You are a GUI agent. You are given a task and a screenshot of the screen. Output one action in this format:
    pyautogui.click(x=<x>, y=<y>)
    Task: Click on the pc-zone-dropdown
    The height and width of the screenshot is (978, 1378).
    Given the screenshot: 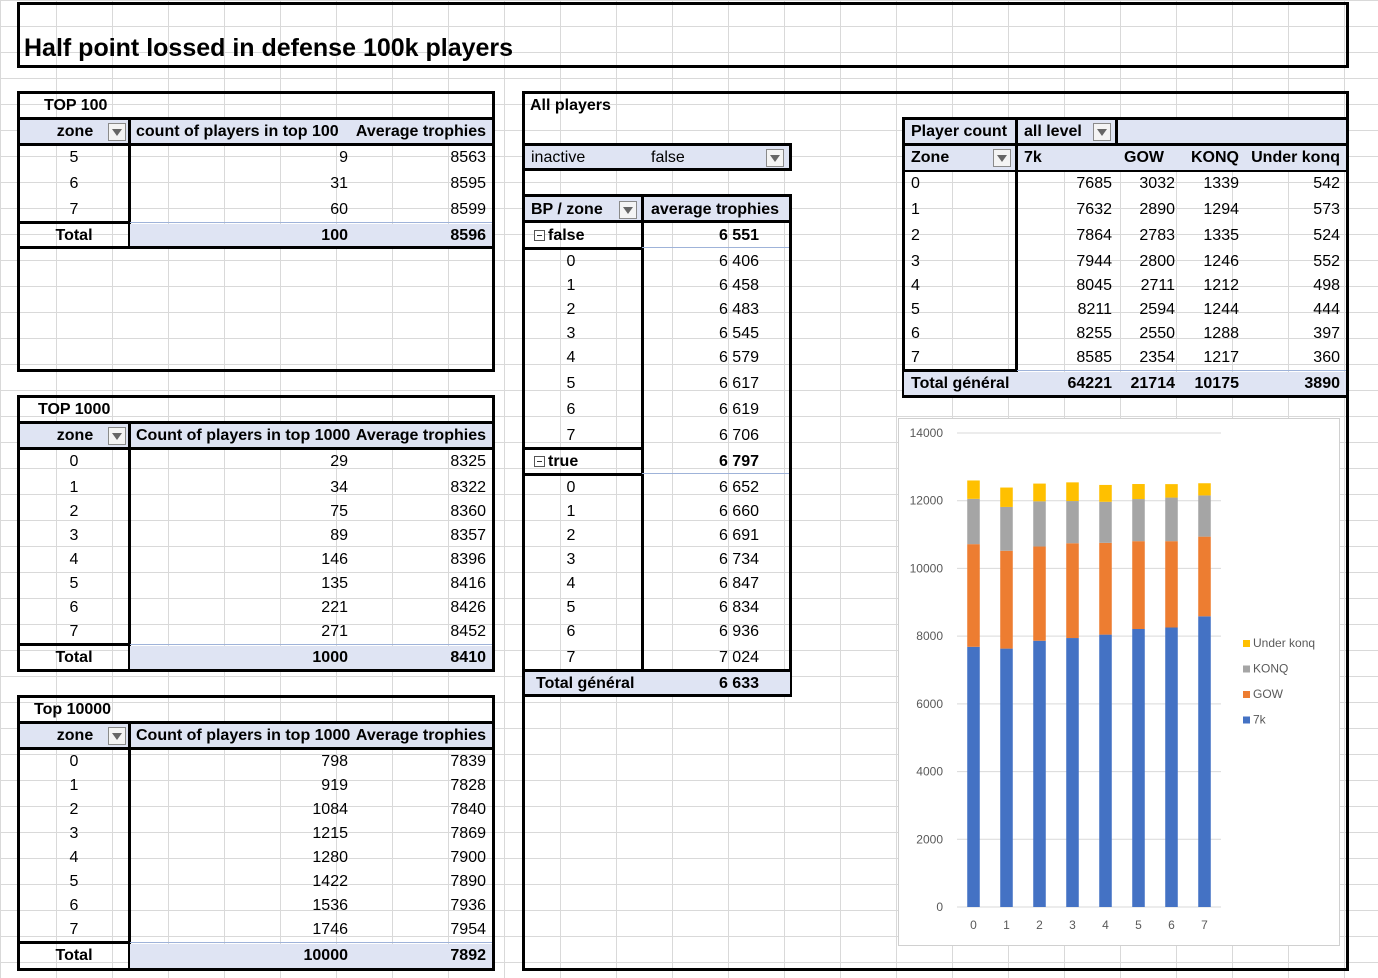 What is the action you would take?
    pyautogui.click(x=1002, y=158)
    